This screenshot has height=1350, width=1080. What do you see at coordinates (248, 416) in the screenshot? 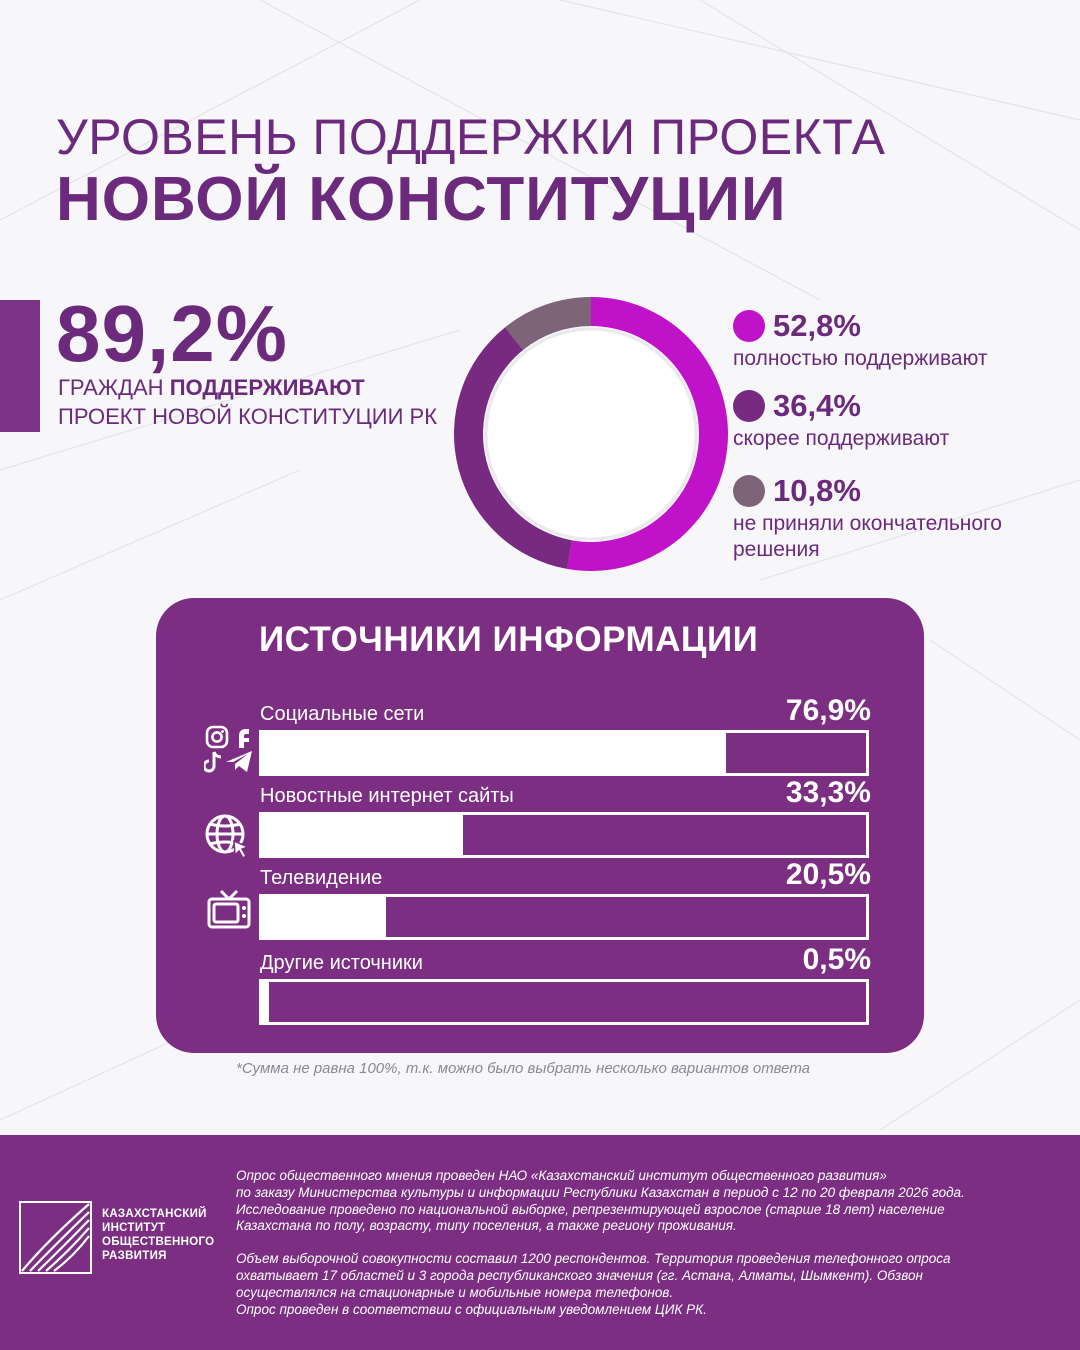
I see `headline-subtitle-line2: ПРОЕКТ НОВОЙ КОНСТИТУЦИИ РК` at bounding box center [248, 416].